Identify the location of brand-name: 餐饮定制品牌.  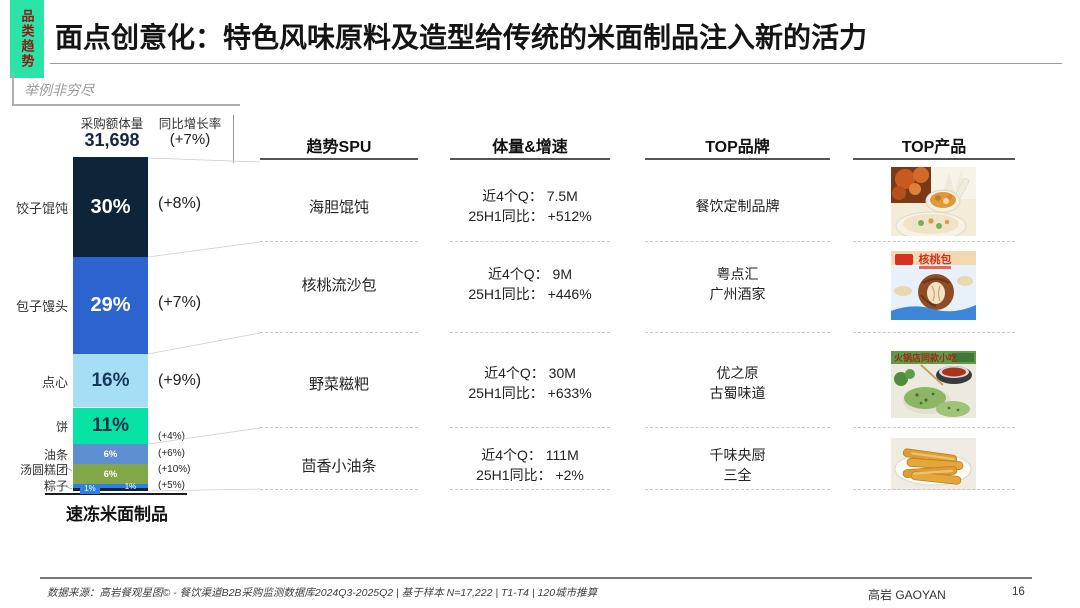
(737, 206).